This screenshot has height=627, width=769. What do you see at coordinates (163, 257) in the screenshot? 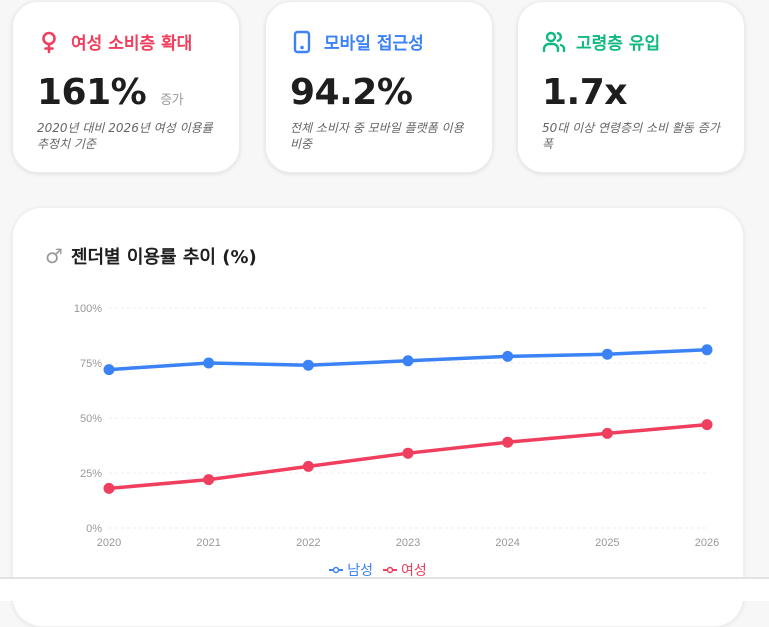
I see `chart-title-text: 젠더별 이용률 추이 (%)` at bounding box center [163, 257].